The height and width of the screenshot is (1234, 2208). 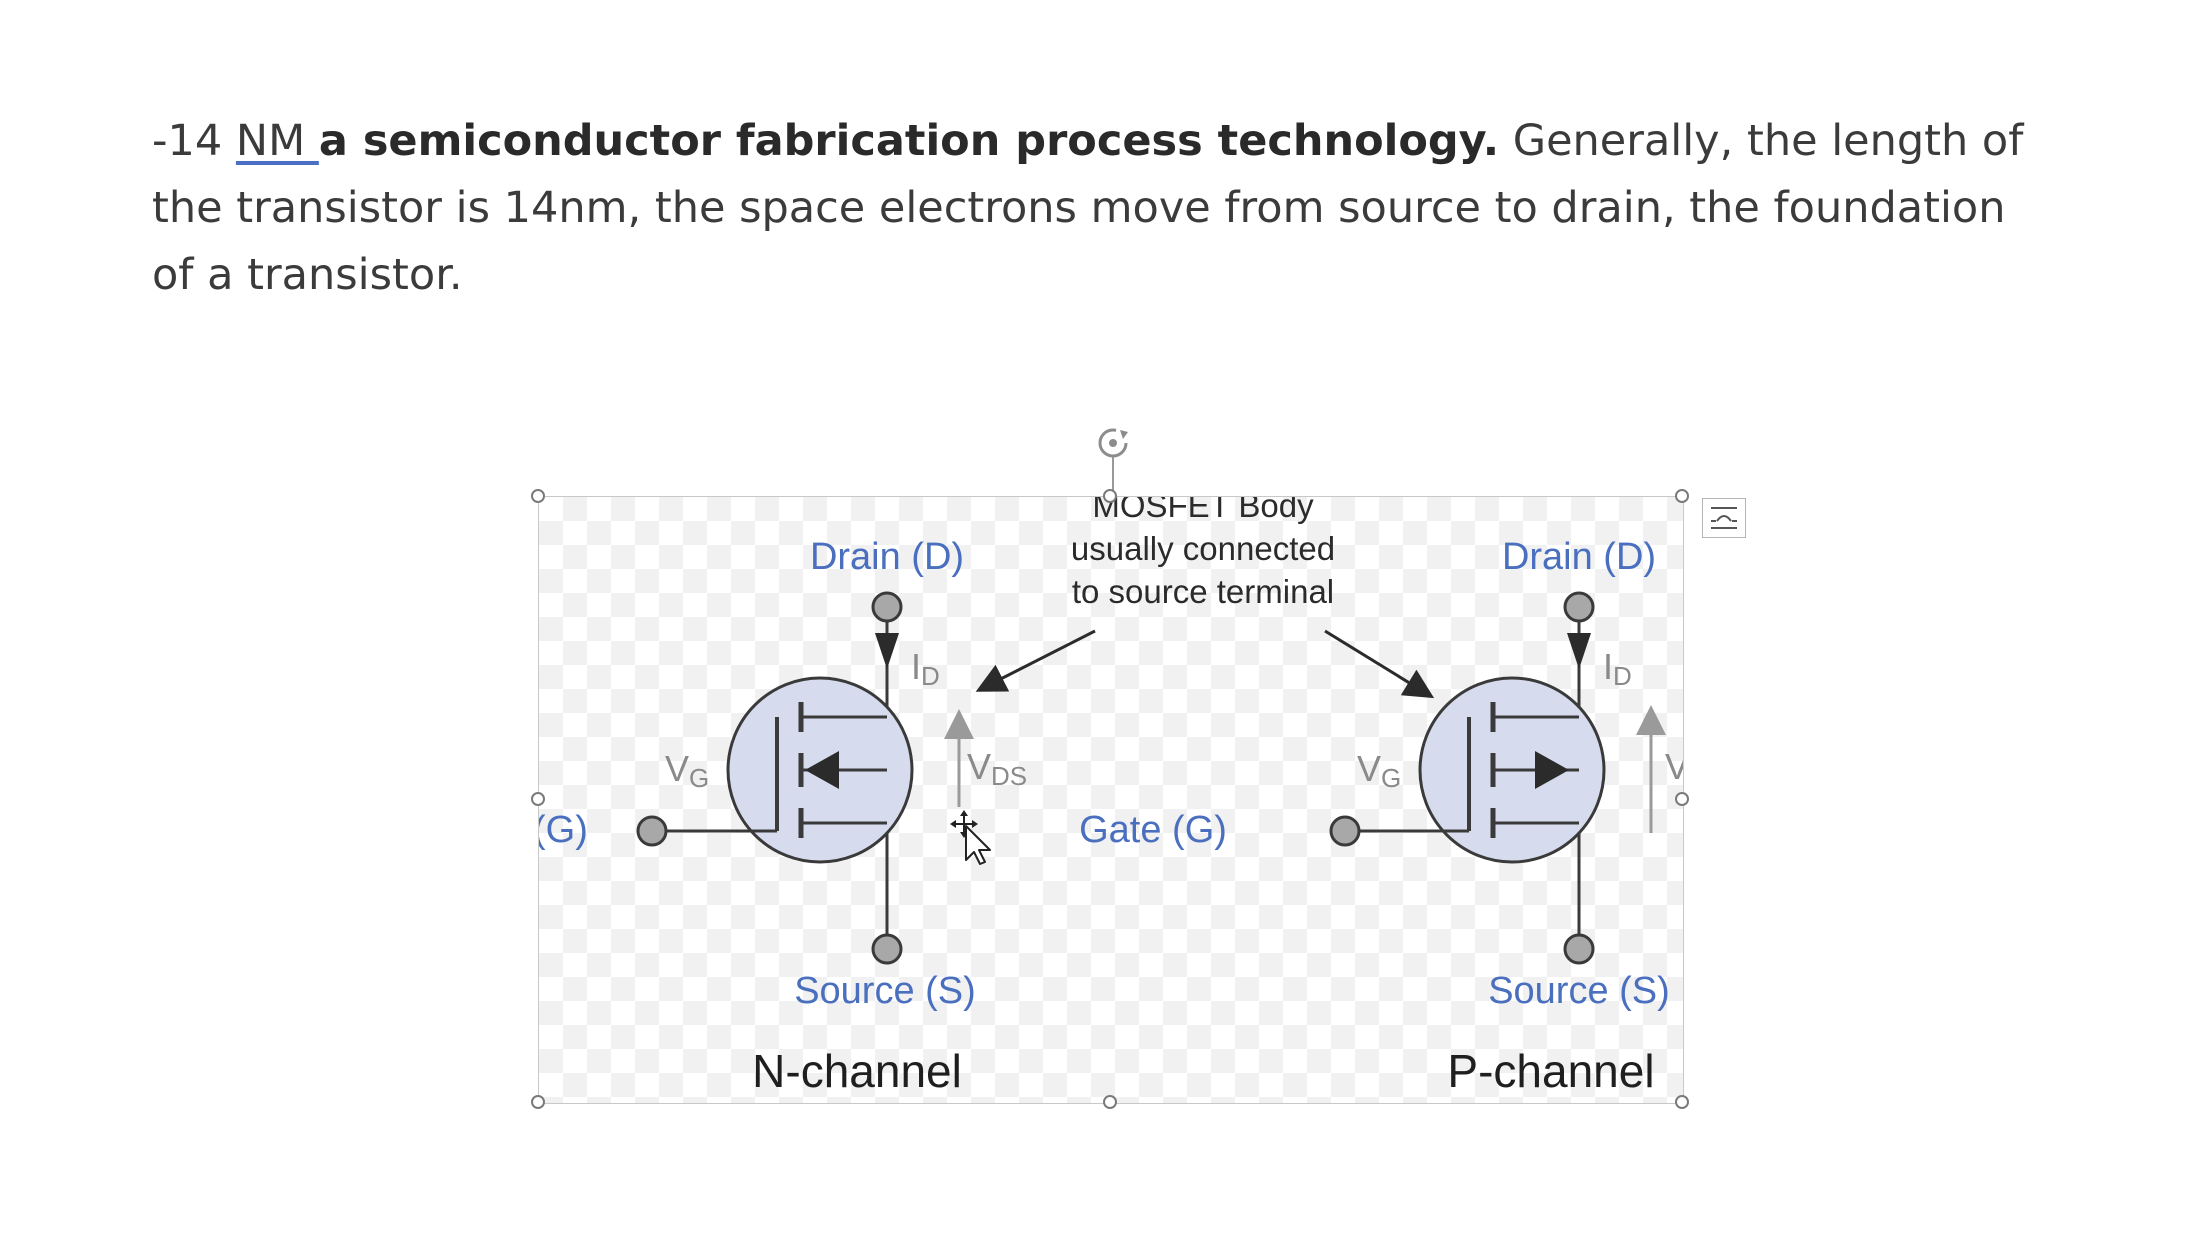 I want to click on n-id-label: ID, so click(x=925, y=668).